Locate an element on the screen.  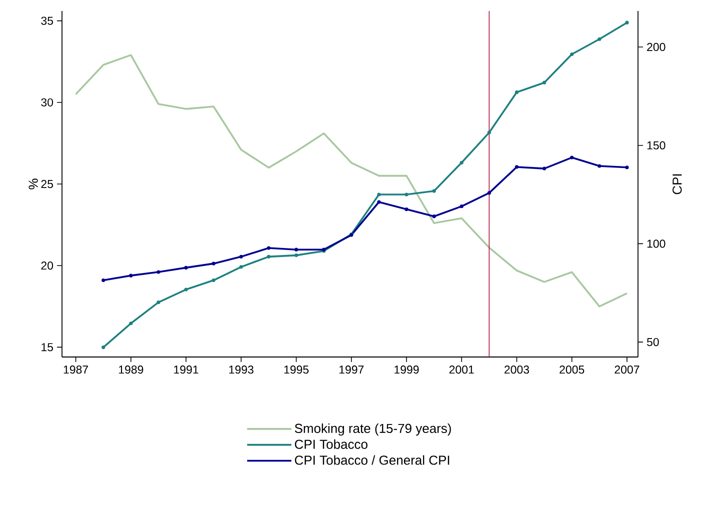
x-tick-label: 1995 is located at coordinates (296, 370).